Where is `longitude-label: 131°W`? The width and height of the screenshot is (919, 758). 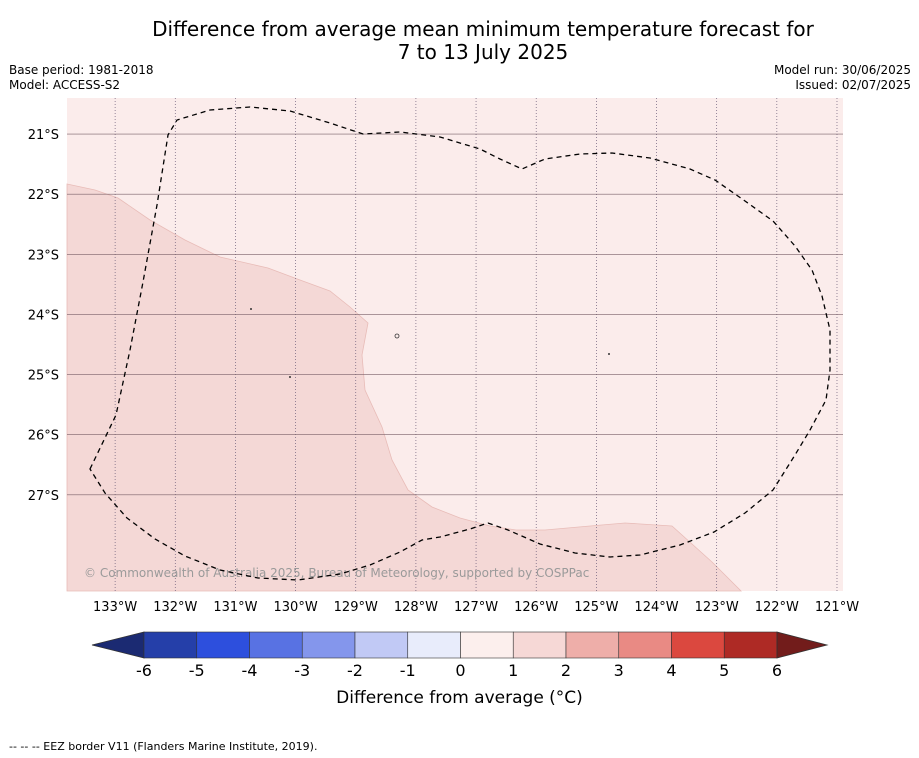 longitude-label: 131°W is located at coordinates (235, 607).